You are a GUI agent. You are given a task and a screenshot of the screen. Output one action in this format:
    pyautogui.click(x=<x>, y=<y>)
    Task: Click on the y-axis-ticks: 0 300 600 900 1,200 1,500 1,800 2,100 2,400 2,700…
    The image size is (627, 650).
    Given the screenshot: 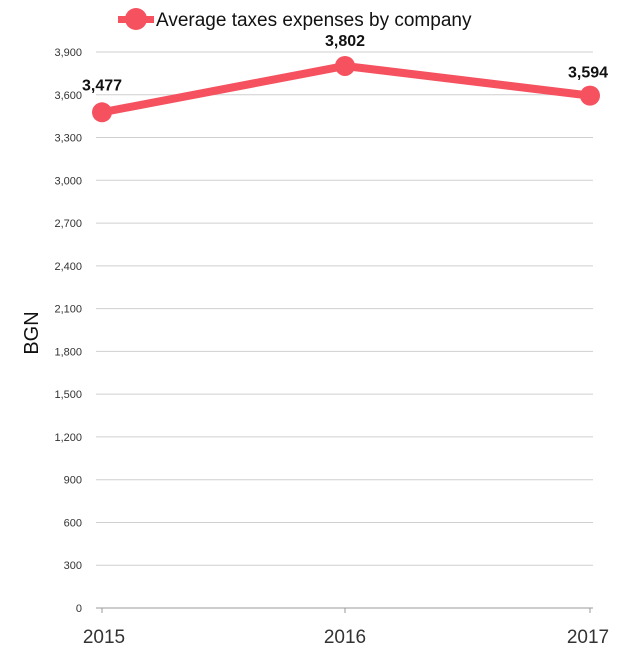 What is the action you would take?
    pyautogui.click(x=68, y=331)
    